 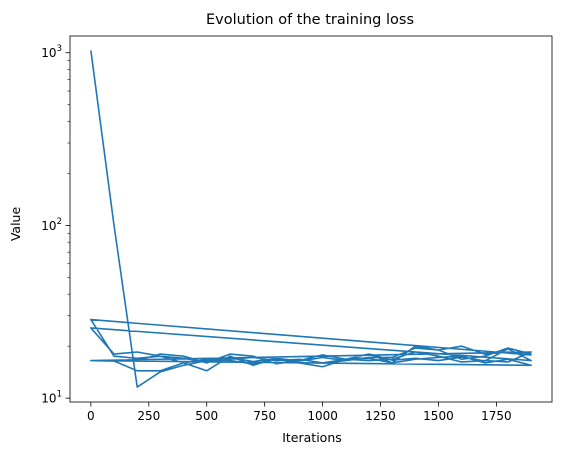 What do you see at coordinates (299, 412) in the screenshot?
I see `x-axis: 0 250 500 750 1000 1250 1500 1750` at bounding box center [299, 412].